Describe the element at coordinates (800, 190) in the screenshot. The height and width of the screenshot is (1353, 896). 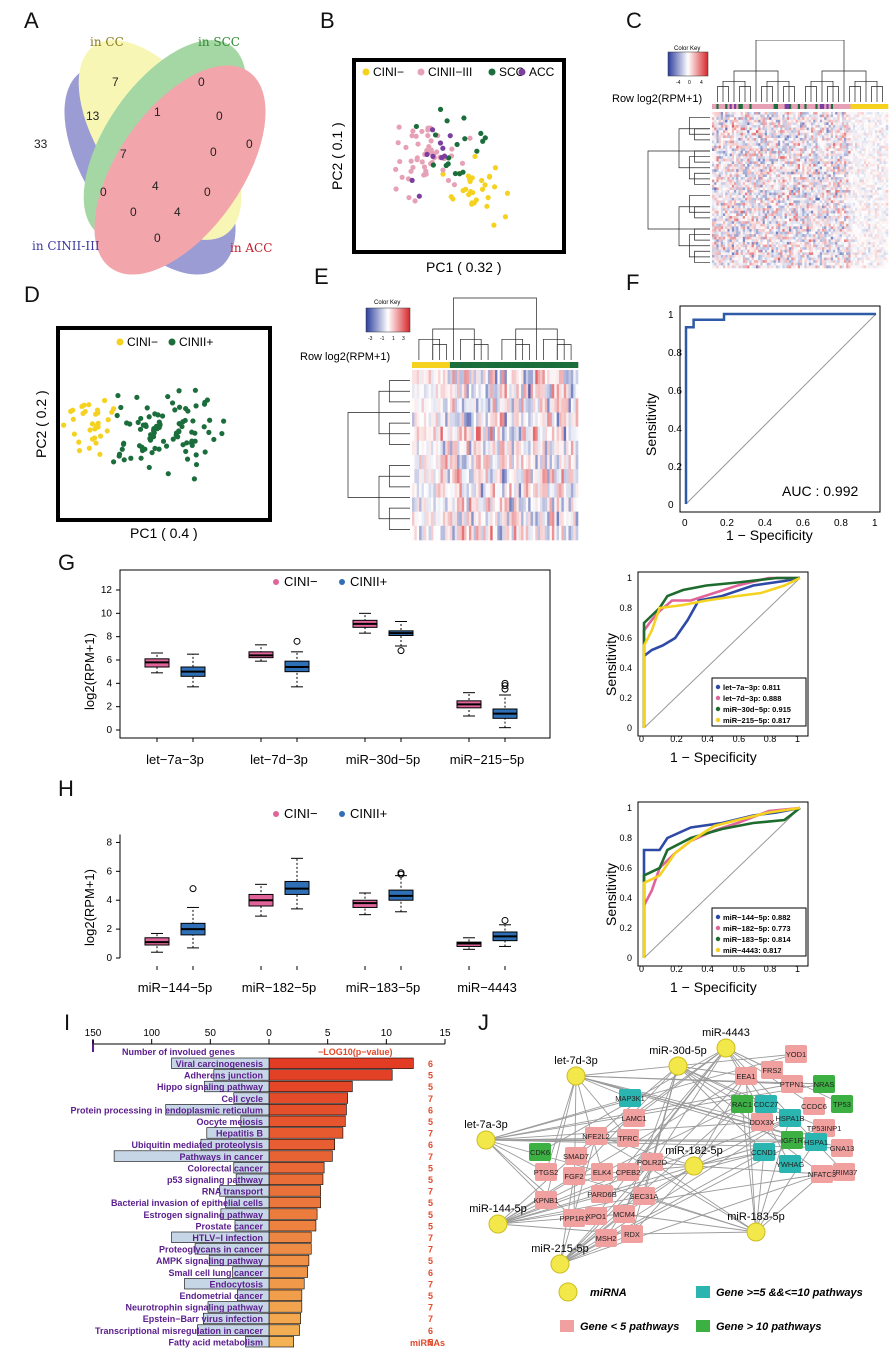
I see `heatmap-c-cells` at that location.